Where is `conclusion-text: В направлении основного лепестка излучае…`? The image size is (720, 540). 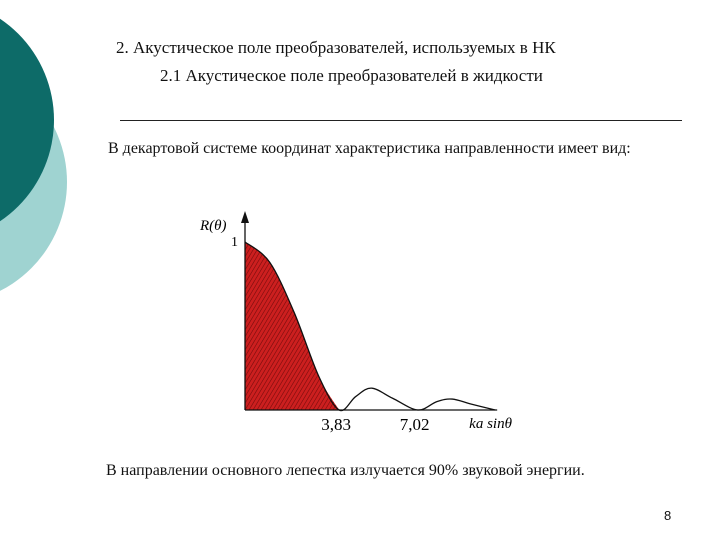 conclusion-text: В направлении основного лепестка излучае… is located at coordinates (345, 470).